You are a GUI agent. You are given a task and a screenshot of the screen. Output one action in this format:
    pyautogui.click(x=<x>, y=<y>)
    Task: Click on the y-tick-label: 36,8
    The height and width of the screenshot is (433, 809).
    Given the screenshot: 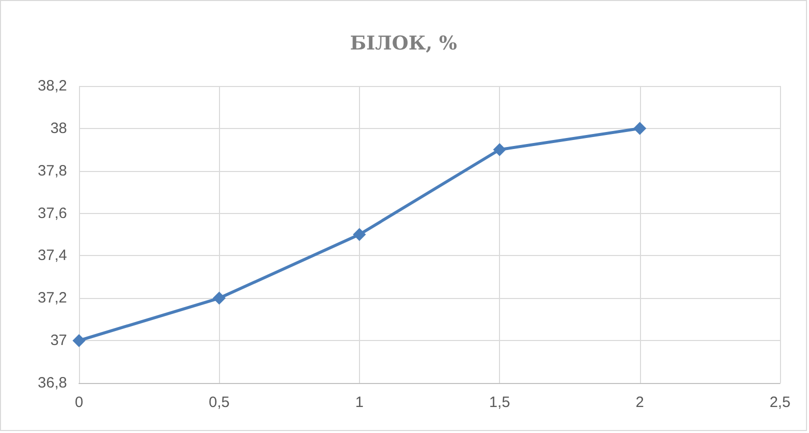 What is the action you would take?
    pyautogui.click(x=52, y=383)
    